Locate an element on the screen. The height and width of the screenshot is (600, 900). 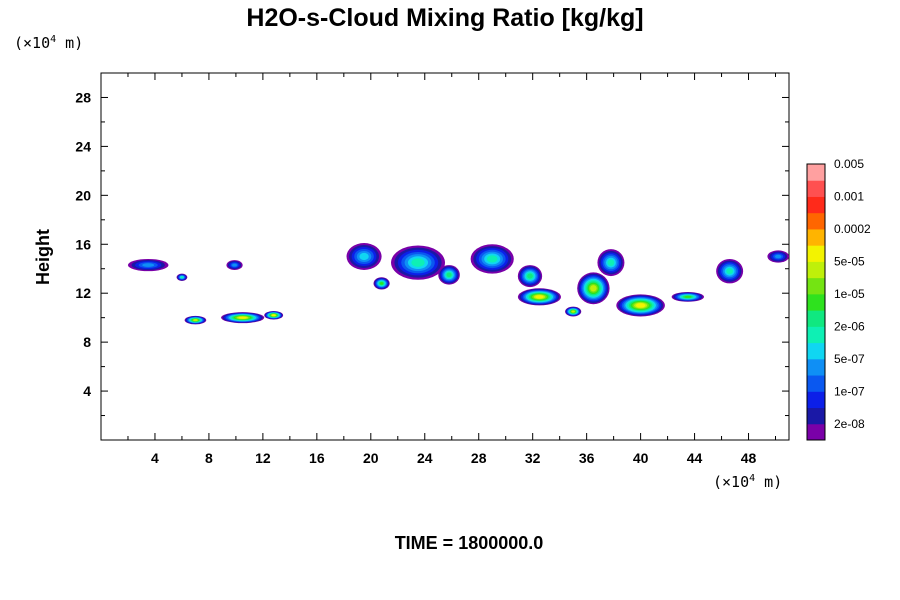
y-tick-label: 28 is located at coordinates (83, 97).